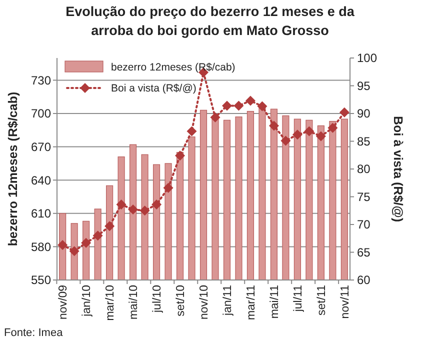 The width and height of the screenshot is (421, 342). Describe the element at coordinates (274, 302) in the screenshot. I see `x-tick-label: mai/11` at that location.